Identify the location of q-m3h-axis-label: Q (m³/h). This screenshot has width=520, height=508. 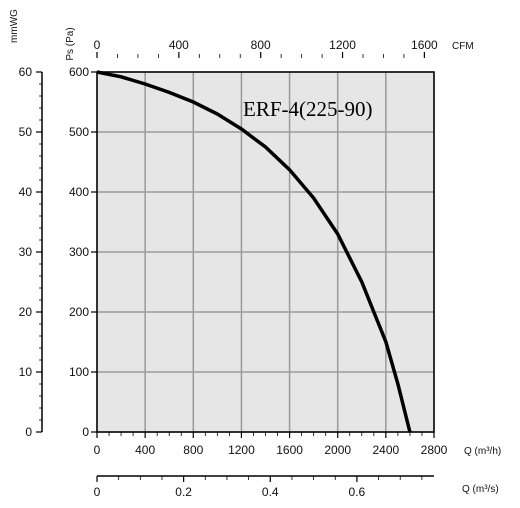
(482, 451).